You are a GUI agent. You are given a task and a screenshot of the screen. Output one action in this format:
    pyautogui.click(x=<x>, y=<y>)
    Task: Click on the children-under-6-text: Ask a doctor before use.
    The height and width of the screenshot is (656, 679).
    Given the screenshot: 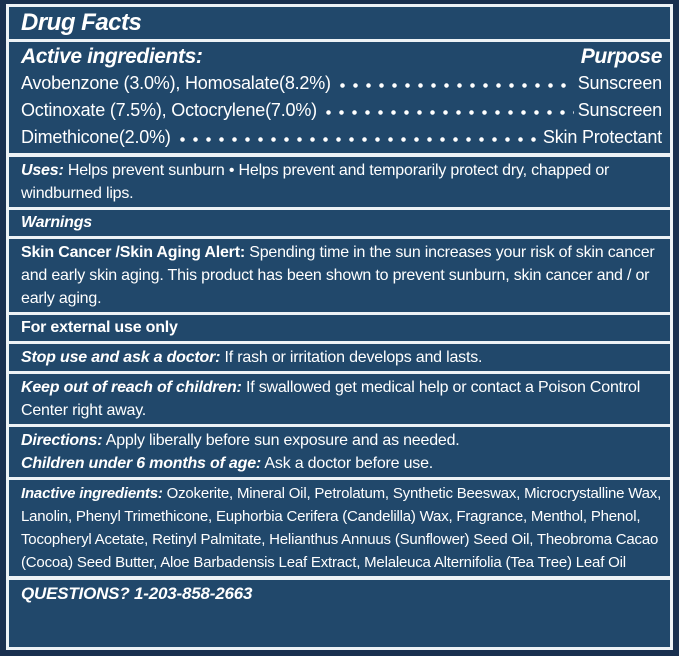 What is the action you would take?
    pyautogui.click(x=349, y=463)
    